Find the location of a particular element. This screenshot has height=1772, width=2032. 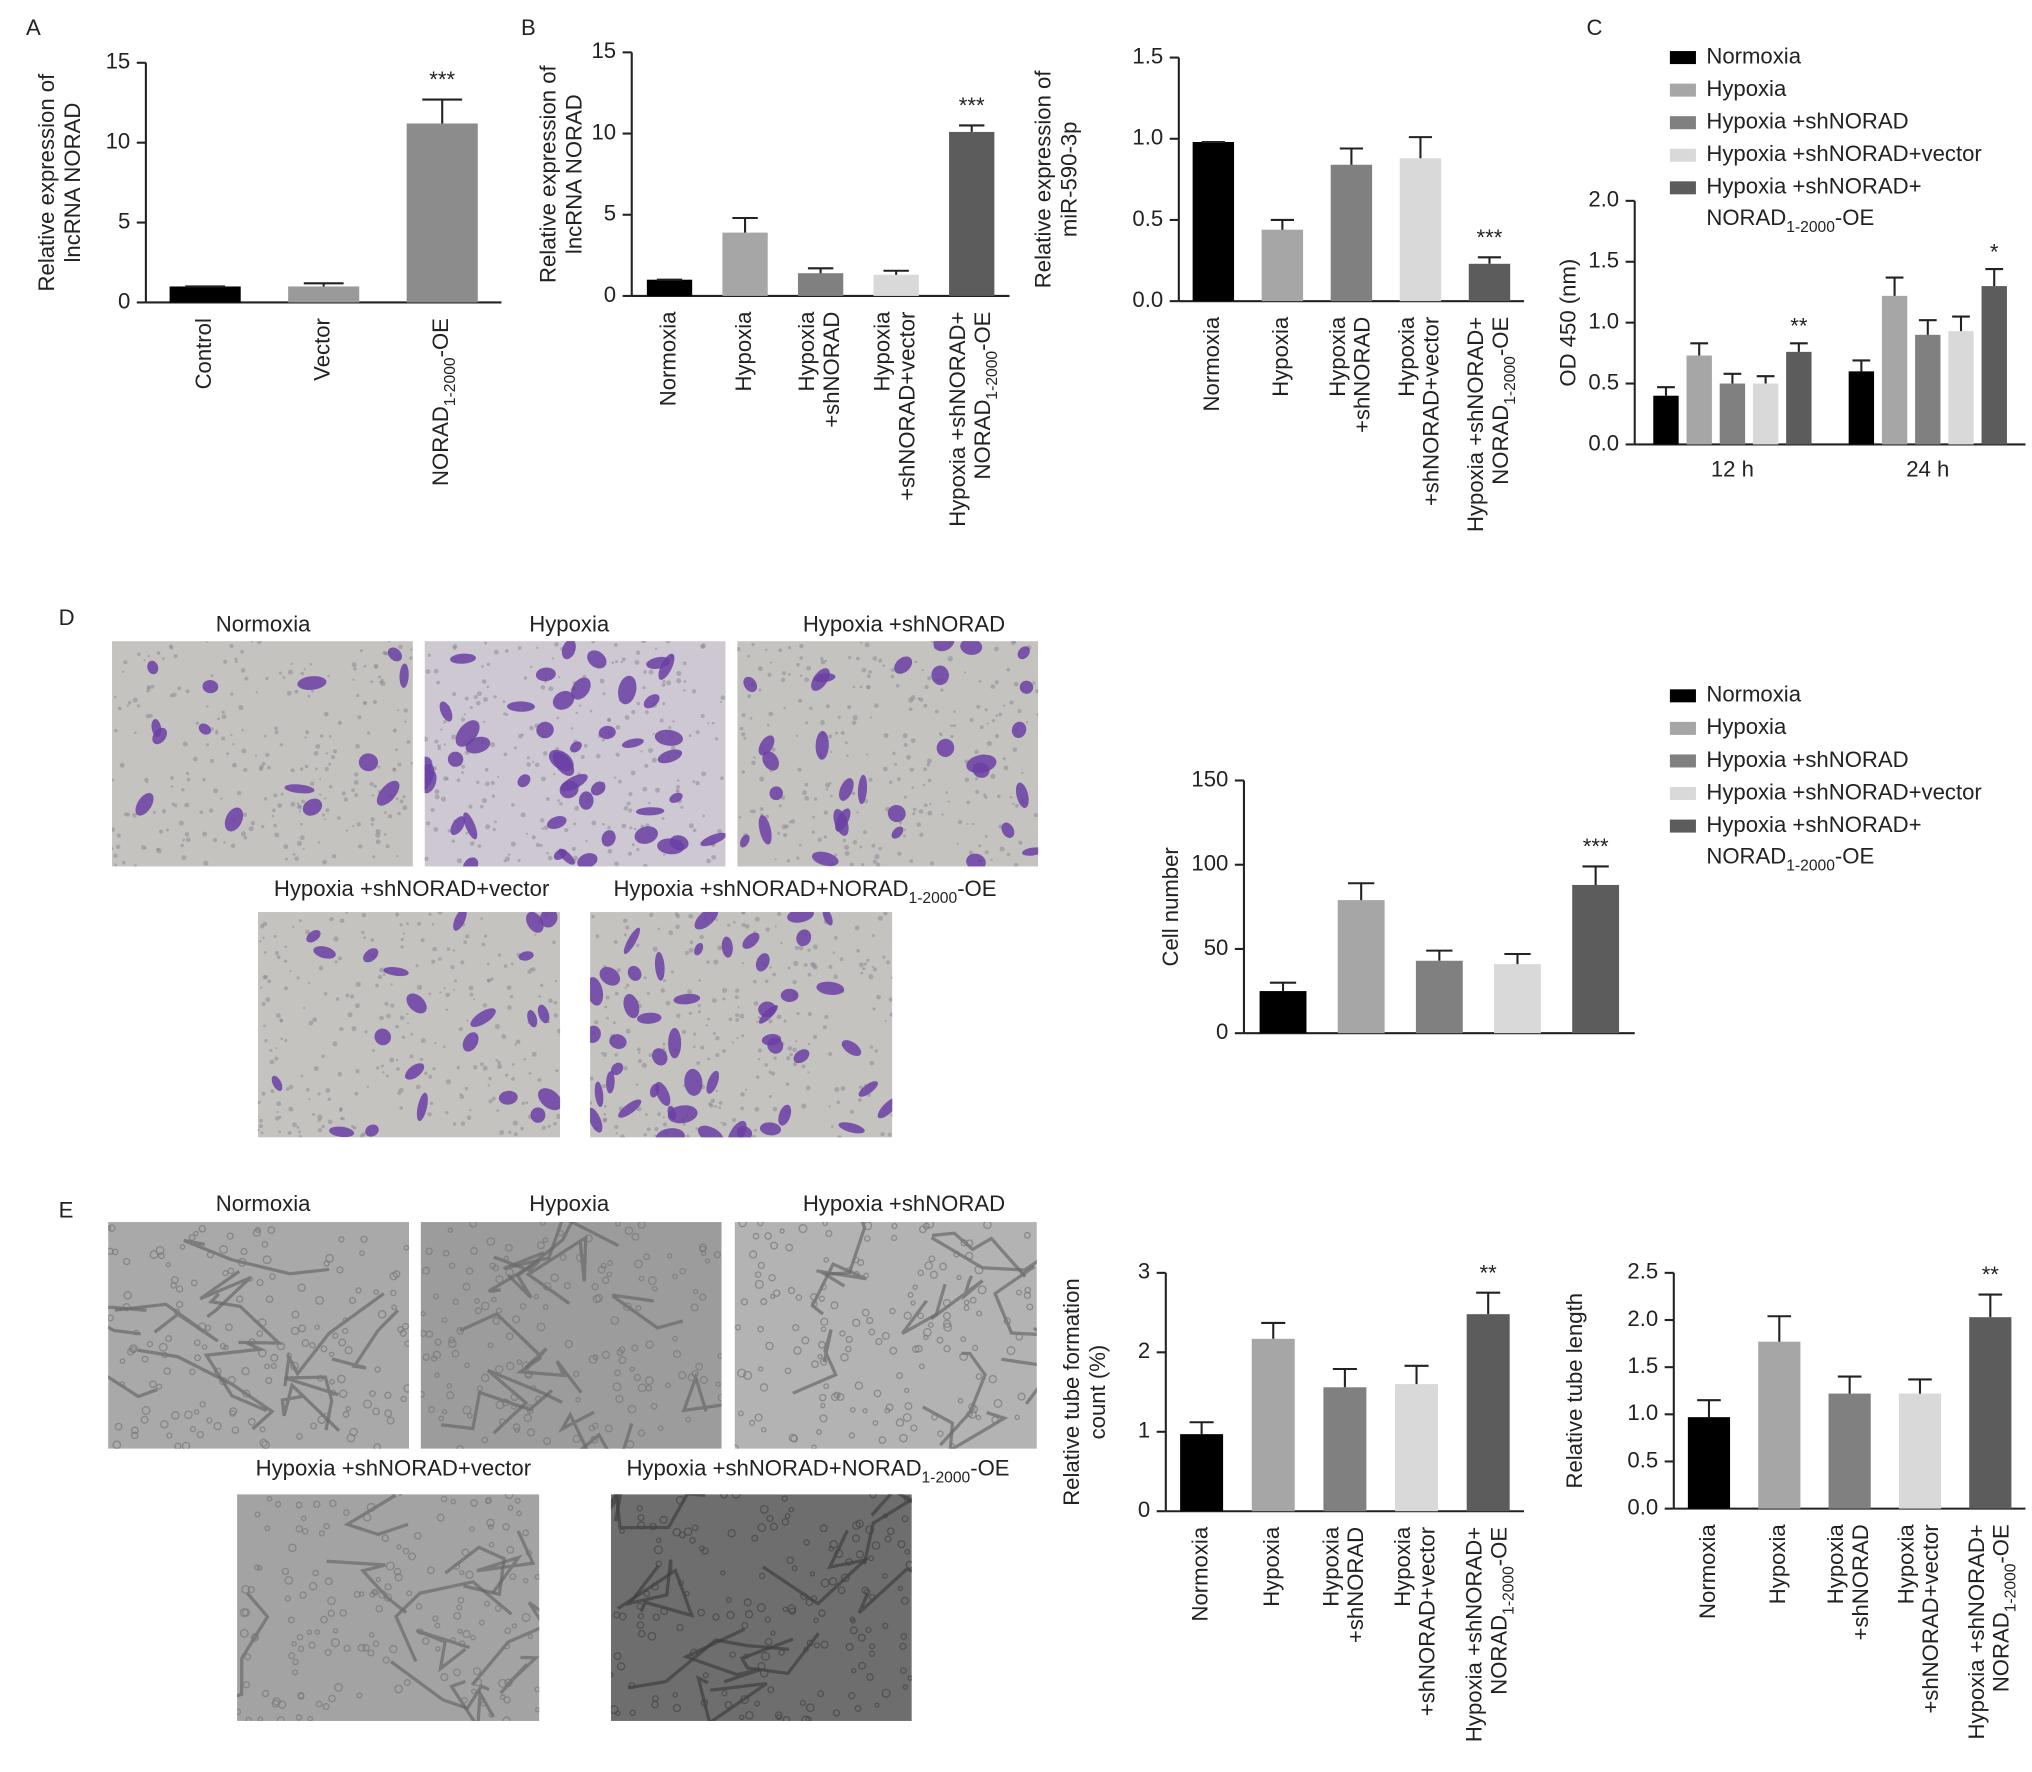

x-tick-label: Control is located at coordinates (203, 353).